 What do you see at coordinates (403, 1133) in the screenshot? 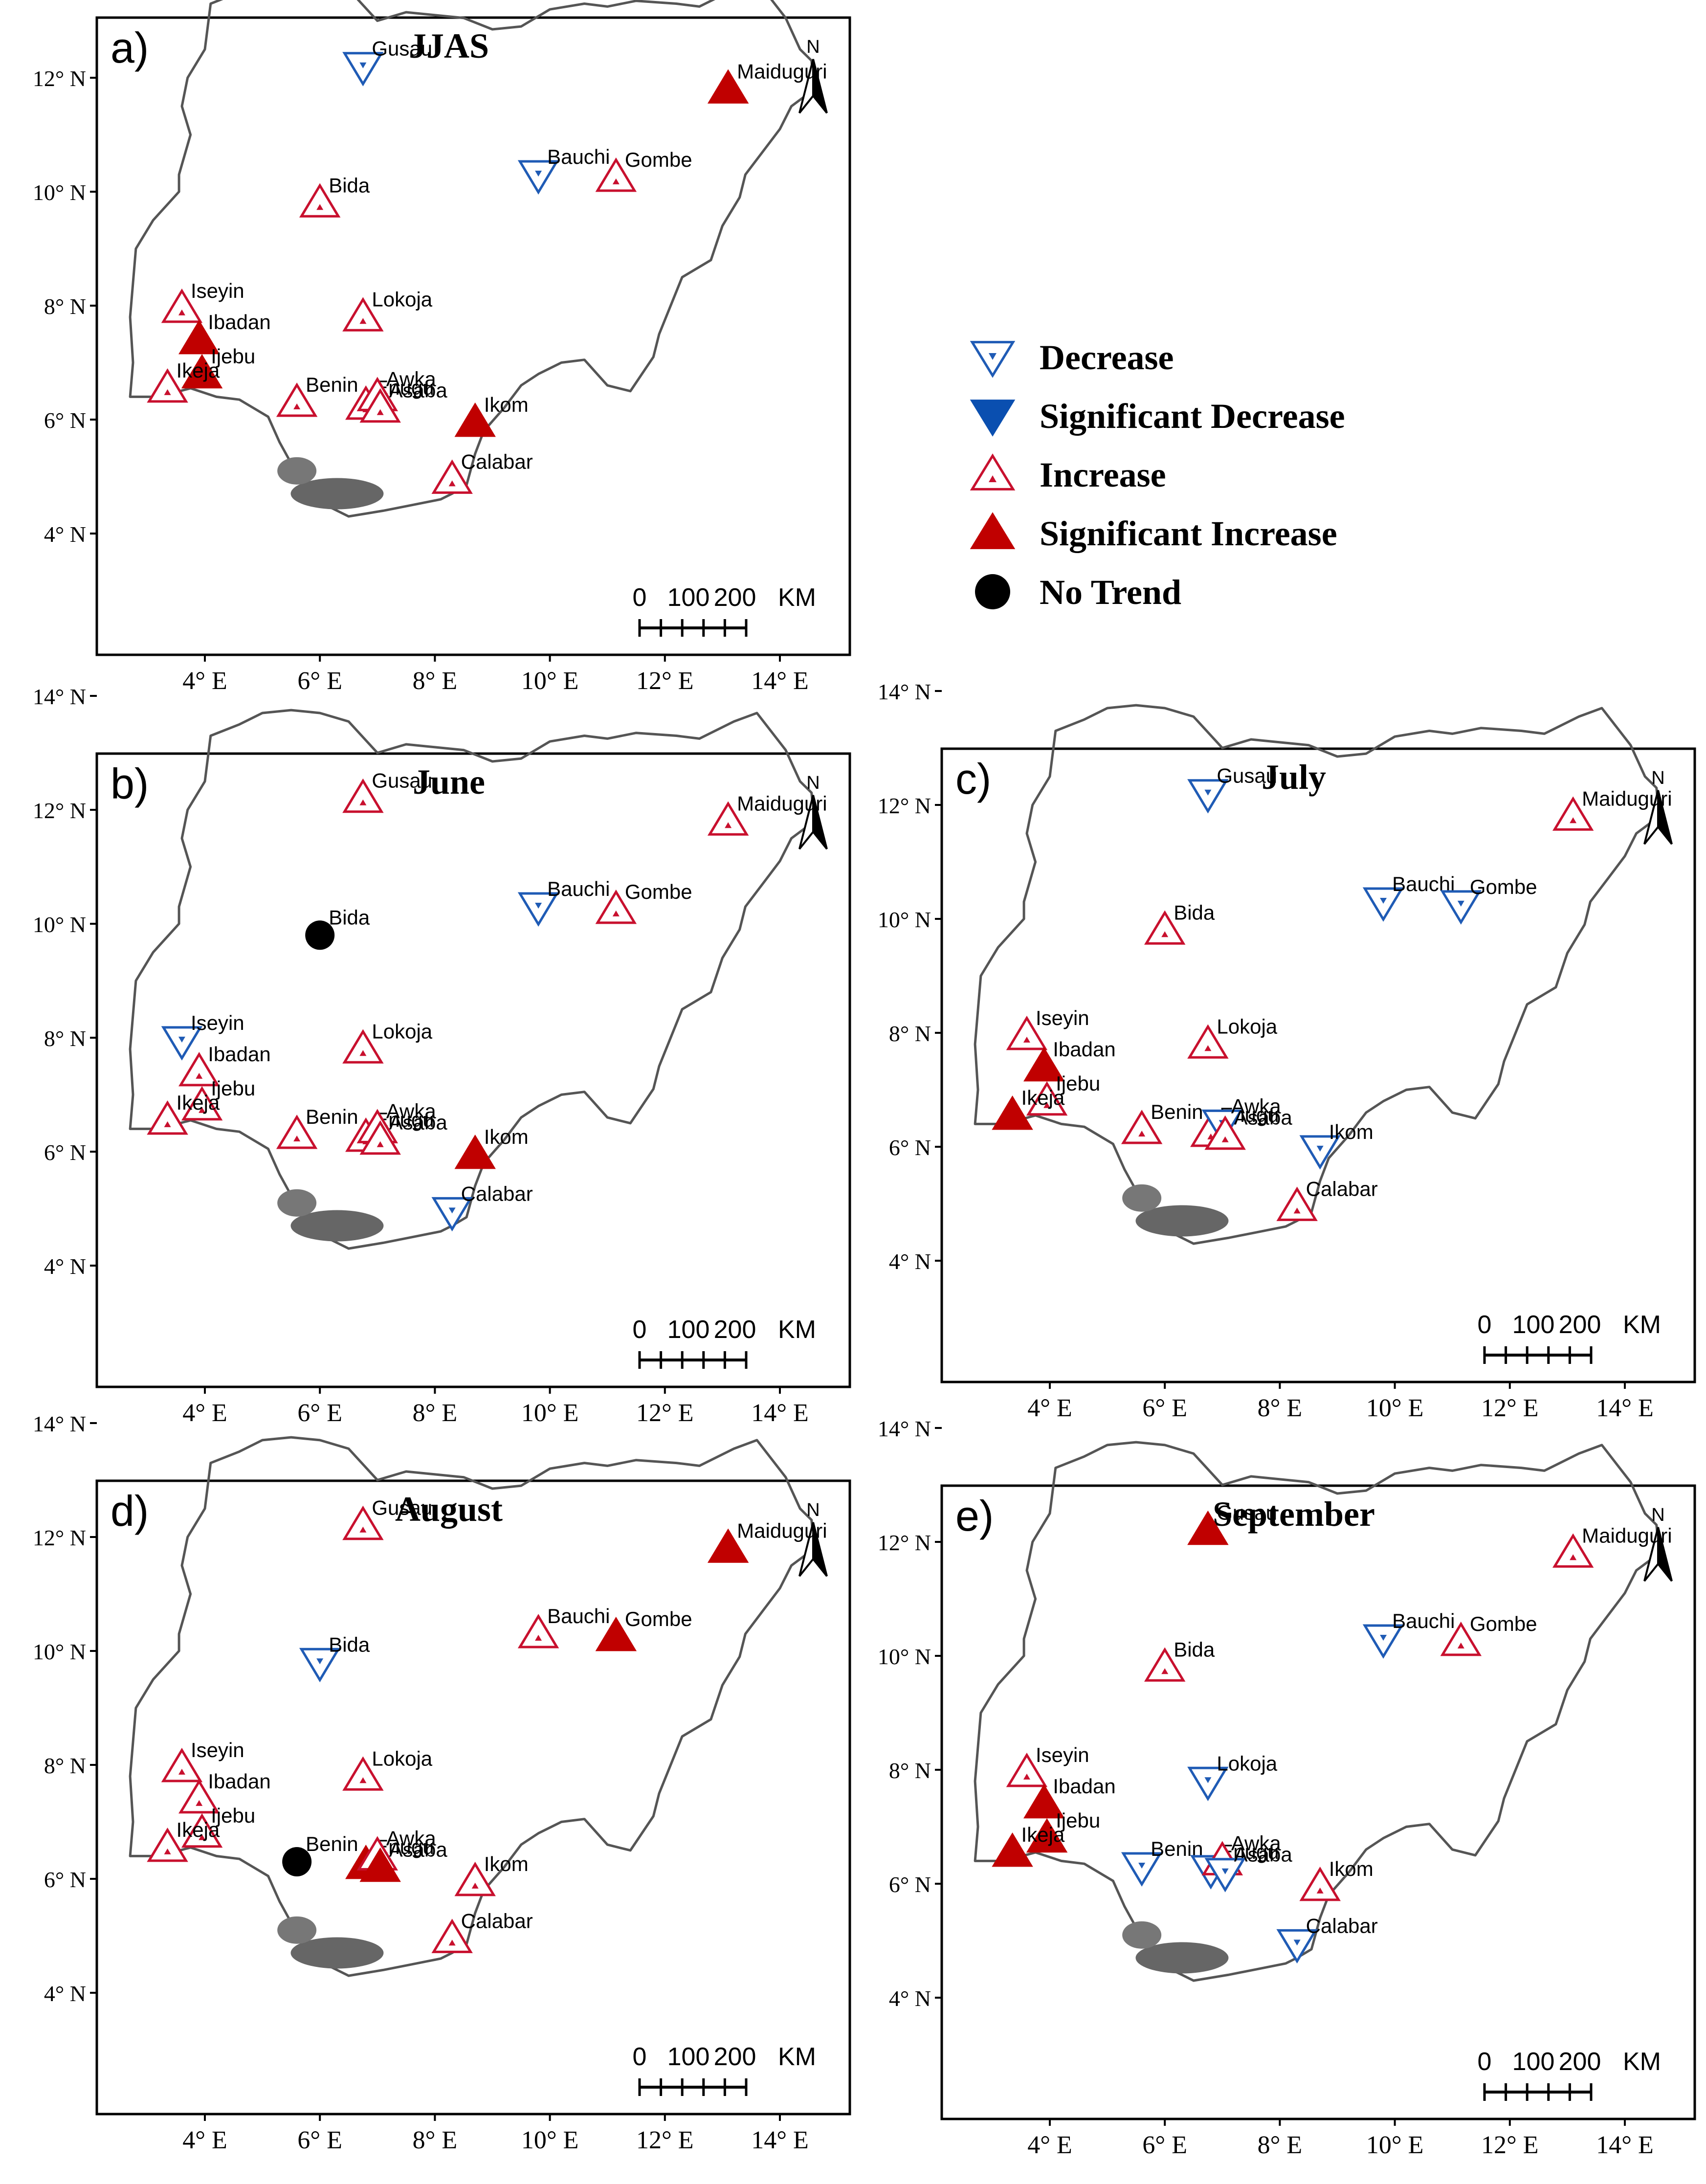
I see `station-asaba: Asaba` at bounding box center [403, 1133].